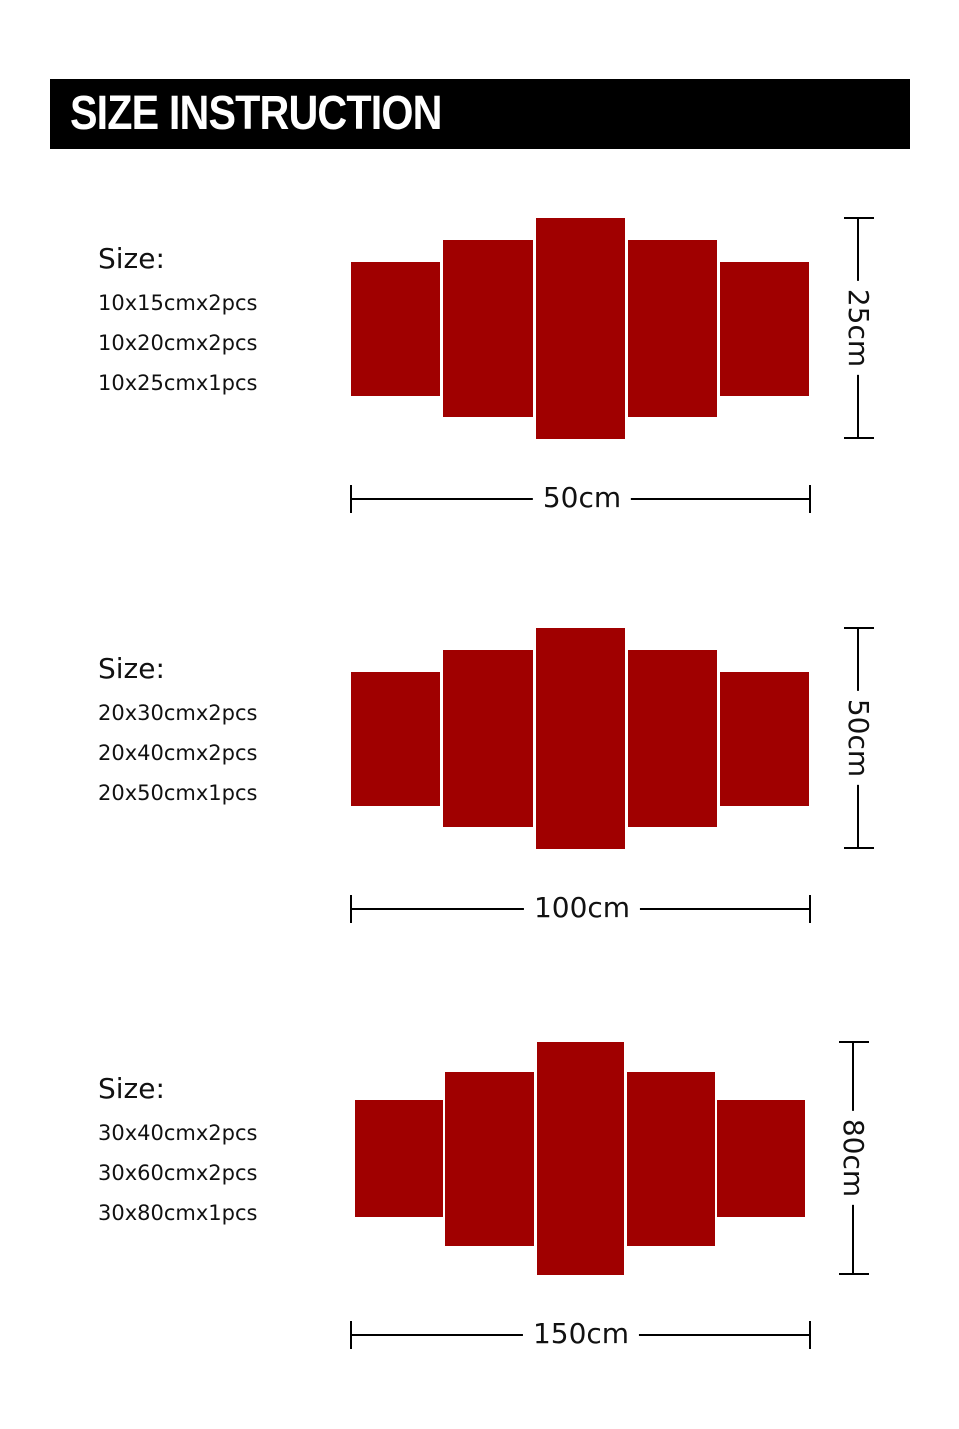 The width and height of the screenshot is (959, 1429). Describe the element at coordinates (178, 713) in the screenshot. I see `size-spec-line: 20x30cmx2pcs` at that location.